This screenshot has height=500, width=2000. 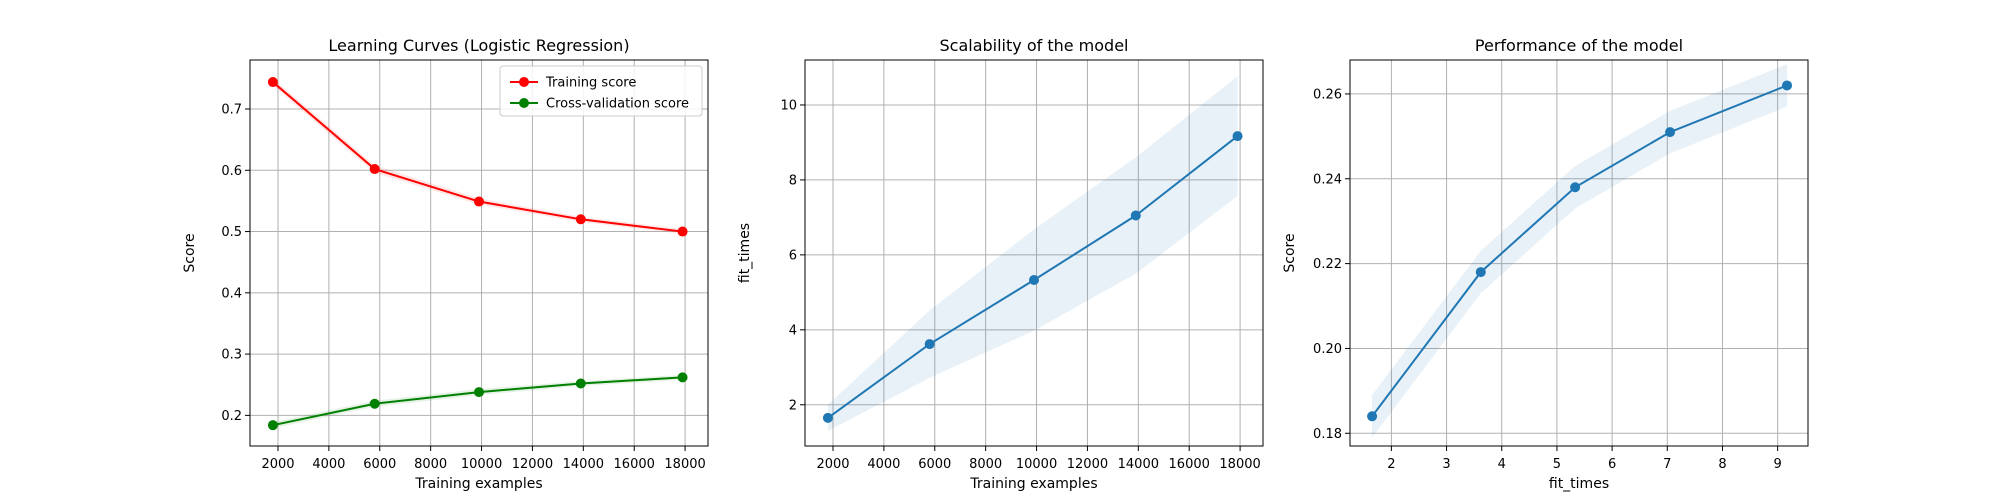 I want to click on x-tick-label: 4, so click(x=1502, y=464).